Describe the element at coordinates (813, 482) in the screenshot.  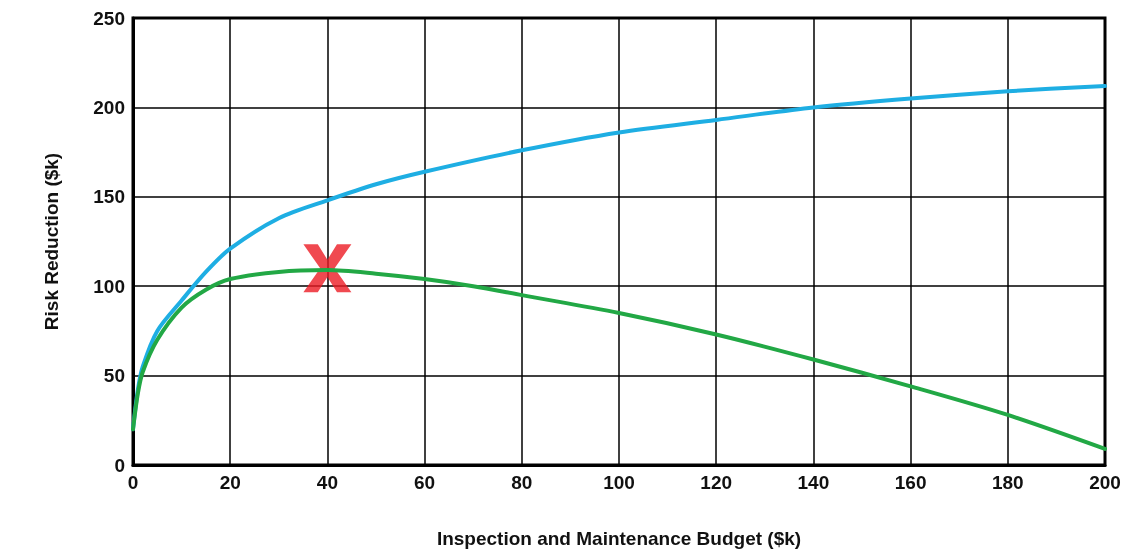
I see `x-tick-label: 140` at that location.